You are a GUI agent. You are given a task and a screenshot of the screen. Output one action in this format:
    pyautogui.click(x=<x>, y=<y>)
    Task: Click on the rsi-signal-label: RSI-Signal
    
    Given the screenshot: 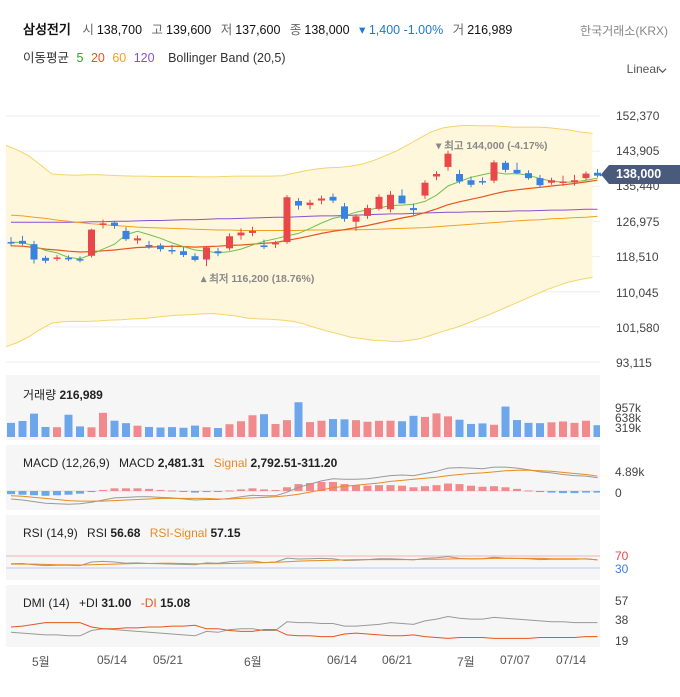 What is the action you would take?
    pyautogui.click(x=178, y=533)
    